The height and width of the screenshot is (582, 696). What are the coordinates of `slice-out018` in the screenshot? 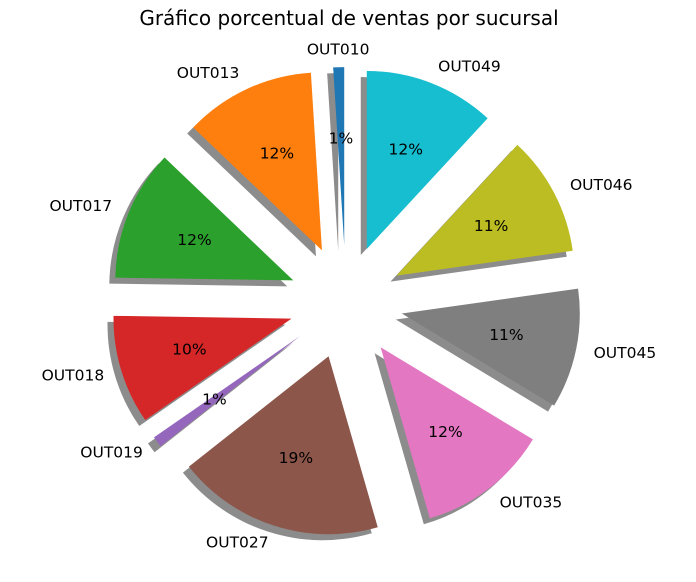 It's located at (202, 368).